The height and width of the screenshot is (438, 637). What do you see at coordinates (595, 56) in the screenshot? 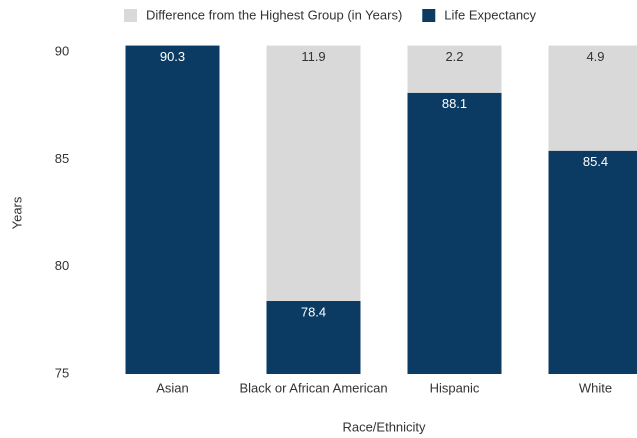
I see `data-label: 4.9` at bounding box center [595, 56].